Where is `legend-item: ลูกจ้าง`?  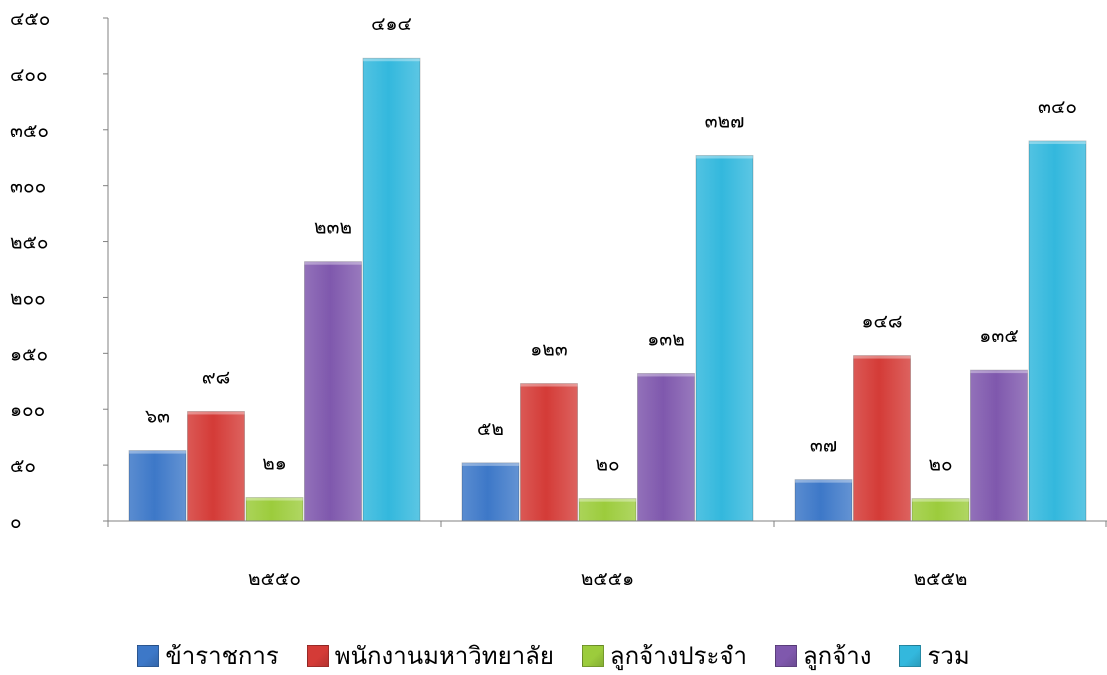
legend-item: ลูกจ้าง is located at coordinates (823, 655).